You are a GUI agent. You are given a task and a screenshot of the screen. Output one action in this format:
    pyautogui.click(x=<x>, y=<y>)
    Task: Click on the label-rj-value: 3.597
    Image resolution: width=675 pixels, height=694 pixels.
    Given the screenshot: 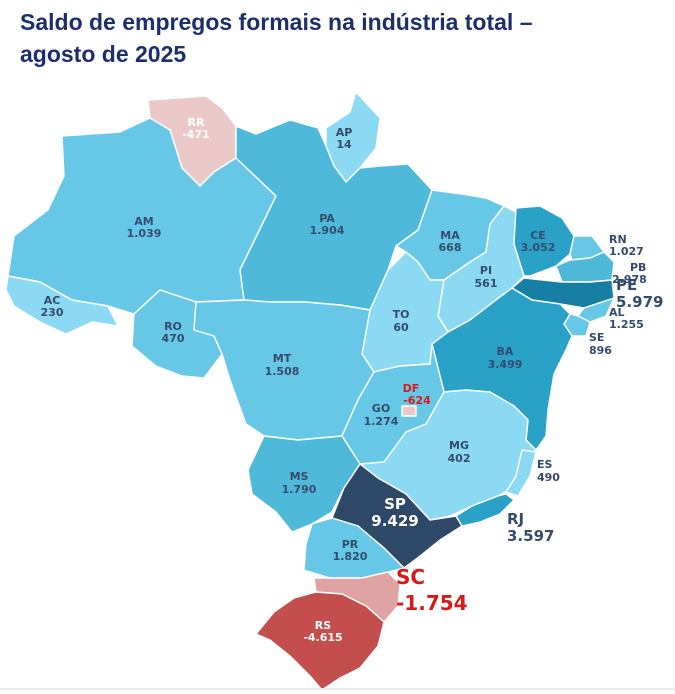 What is the action you would take?
    pyautogui.click(x=530, y=536)
    